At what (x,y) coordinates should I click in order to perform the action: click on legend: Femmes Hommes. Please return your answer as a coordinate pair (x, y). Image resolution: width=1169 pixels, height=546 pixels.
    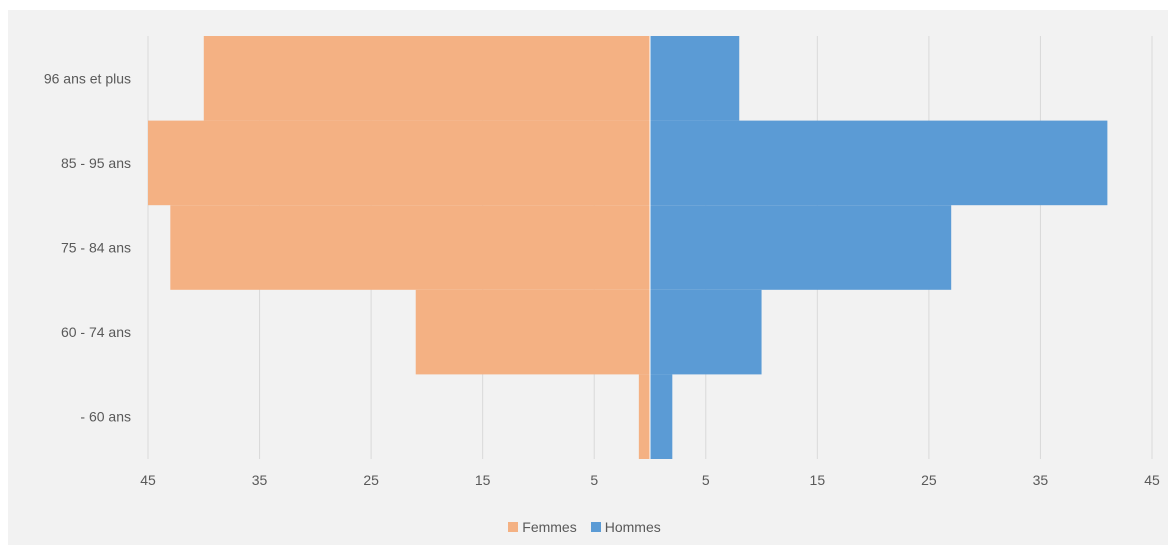
    Looking at the image, I should click on (584, 527).